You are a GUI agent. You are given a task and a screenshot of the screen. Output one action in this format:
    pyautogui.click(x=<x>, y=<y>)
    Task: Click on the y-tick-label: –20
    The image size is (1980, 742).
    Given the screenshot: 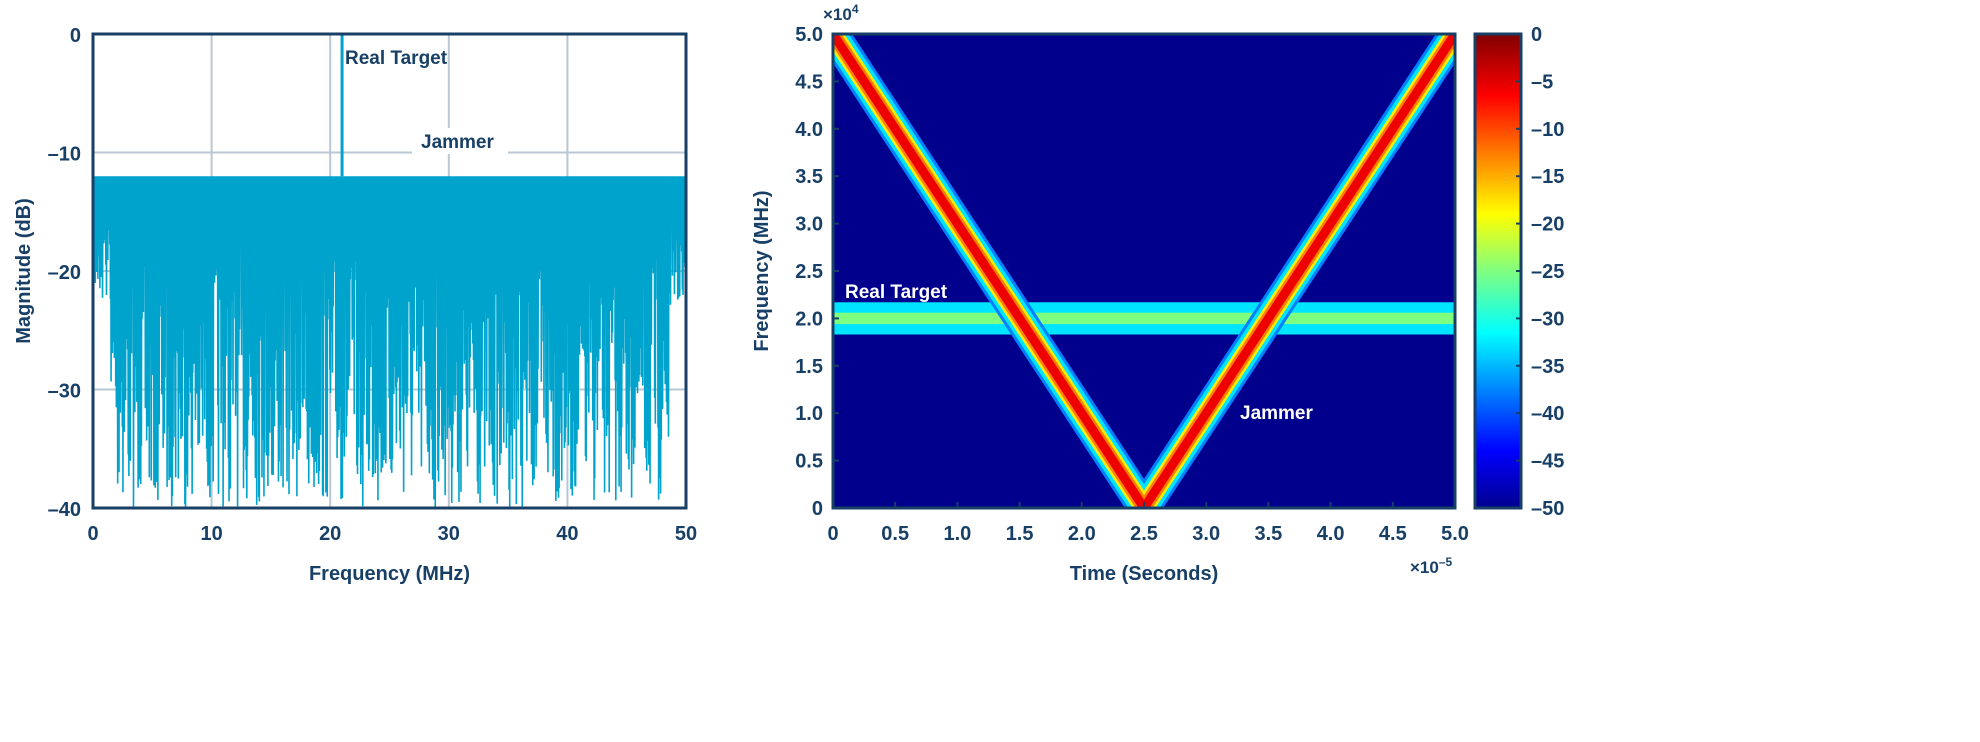 What is the action you would take?
    pyautogui.click(x=64, y=273)
    